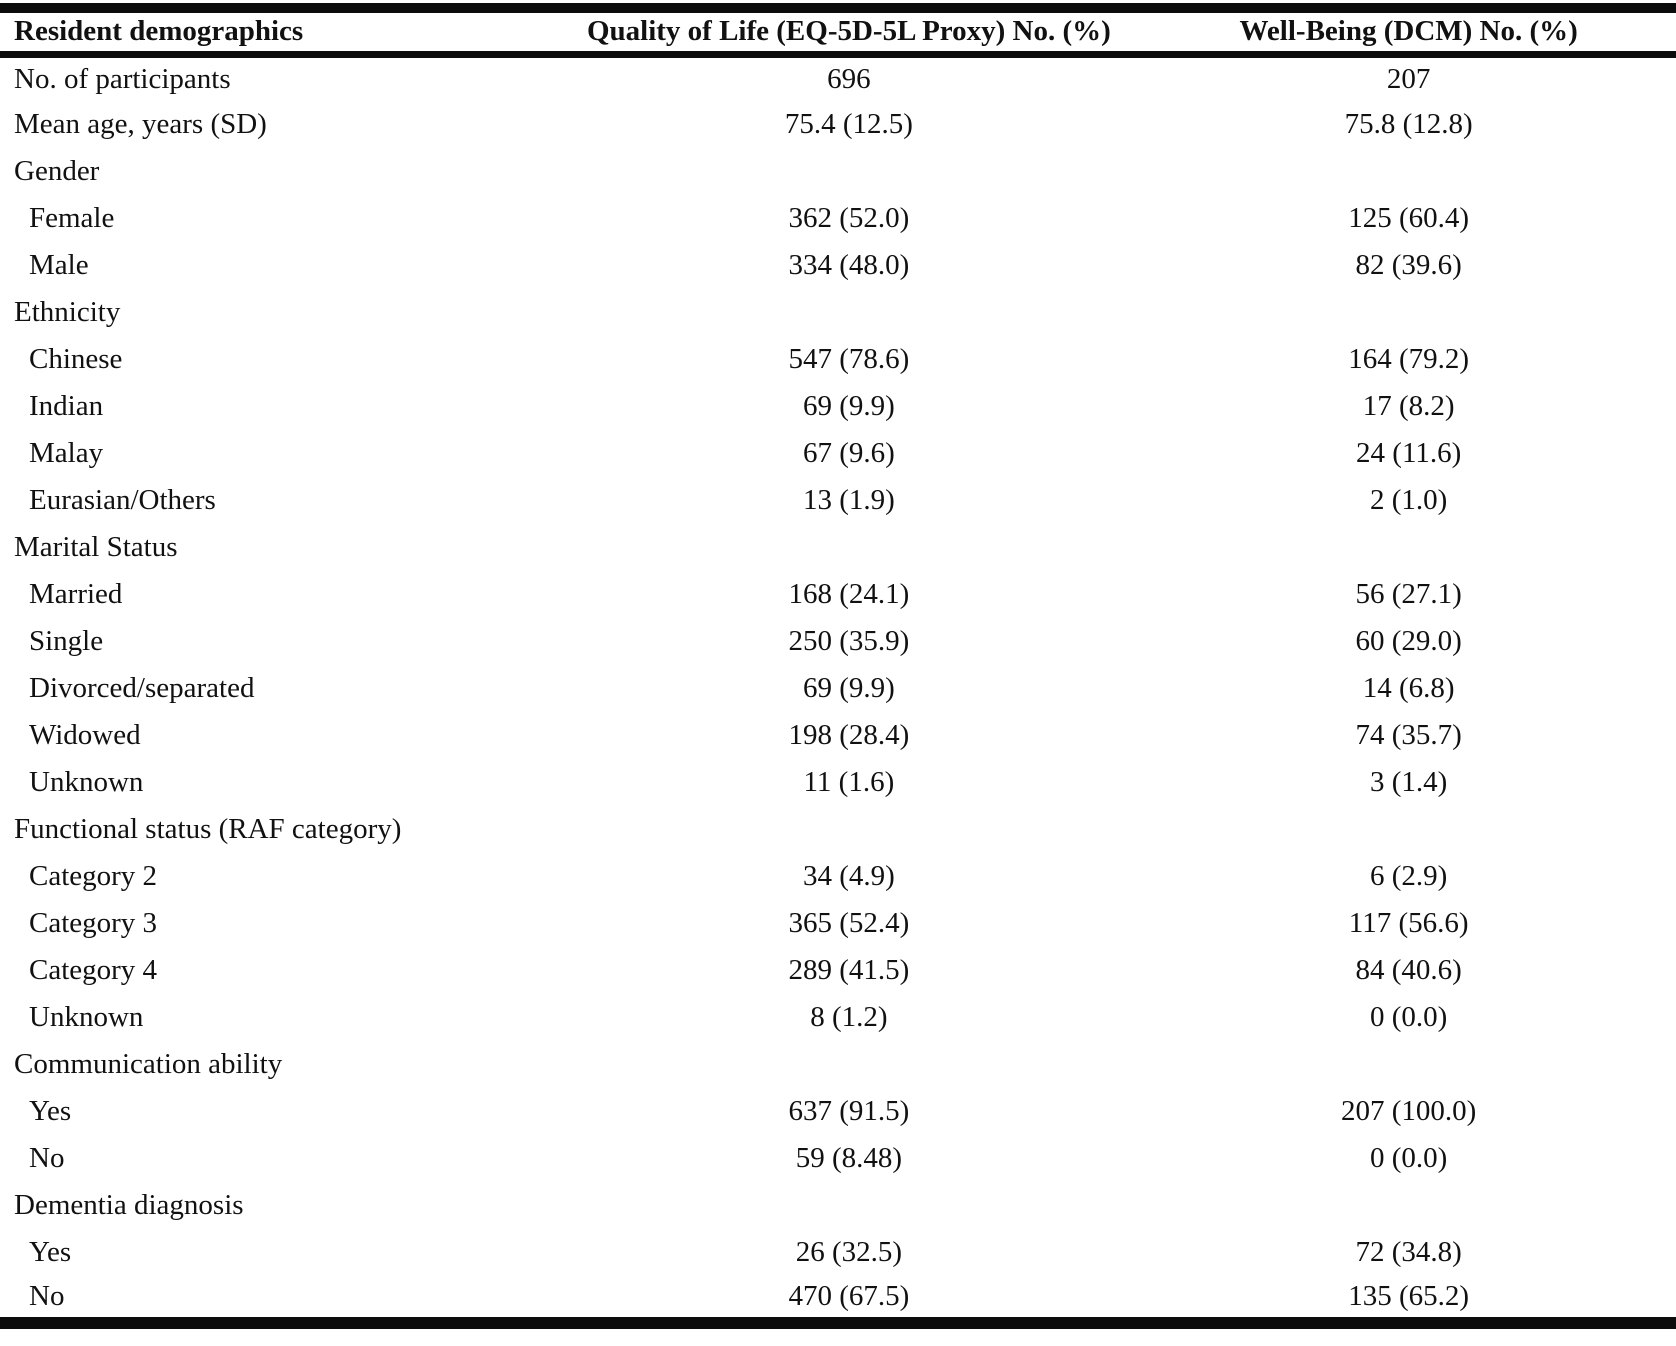  I want to click on well-being-value: 6 (2.9), so click(1409, 876).